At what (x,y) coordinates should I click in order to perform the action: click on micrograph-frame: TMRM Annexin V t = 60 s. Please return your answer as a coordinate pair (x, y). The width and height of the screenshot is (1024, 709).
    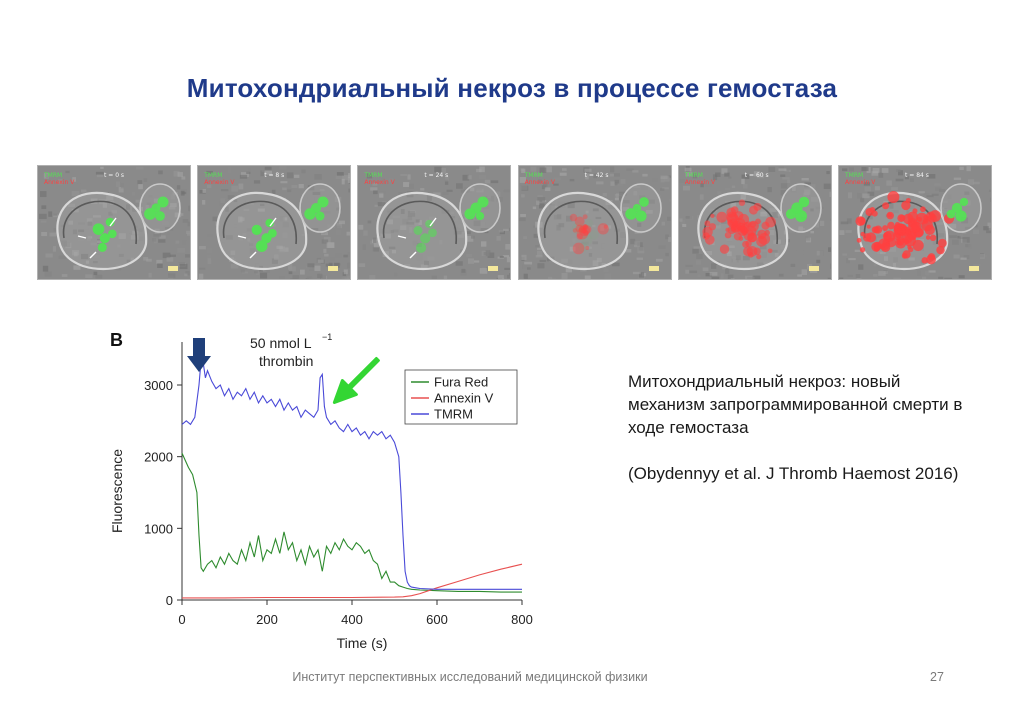
    Looking at the image, I should click on (754, 222).